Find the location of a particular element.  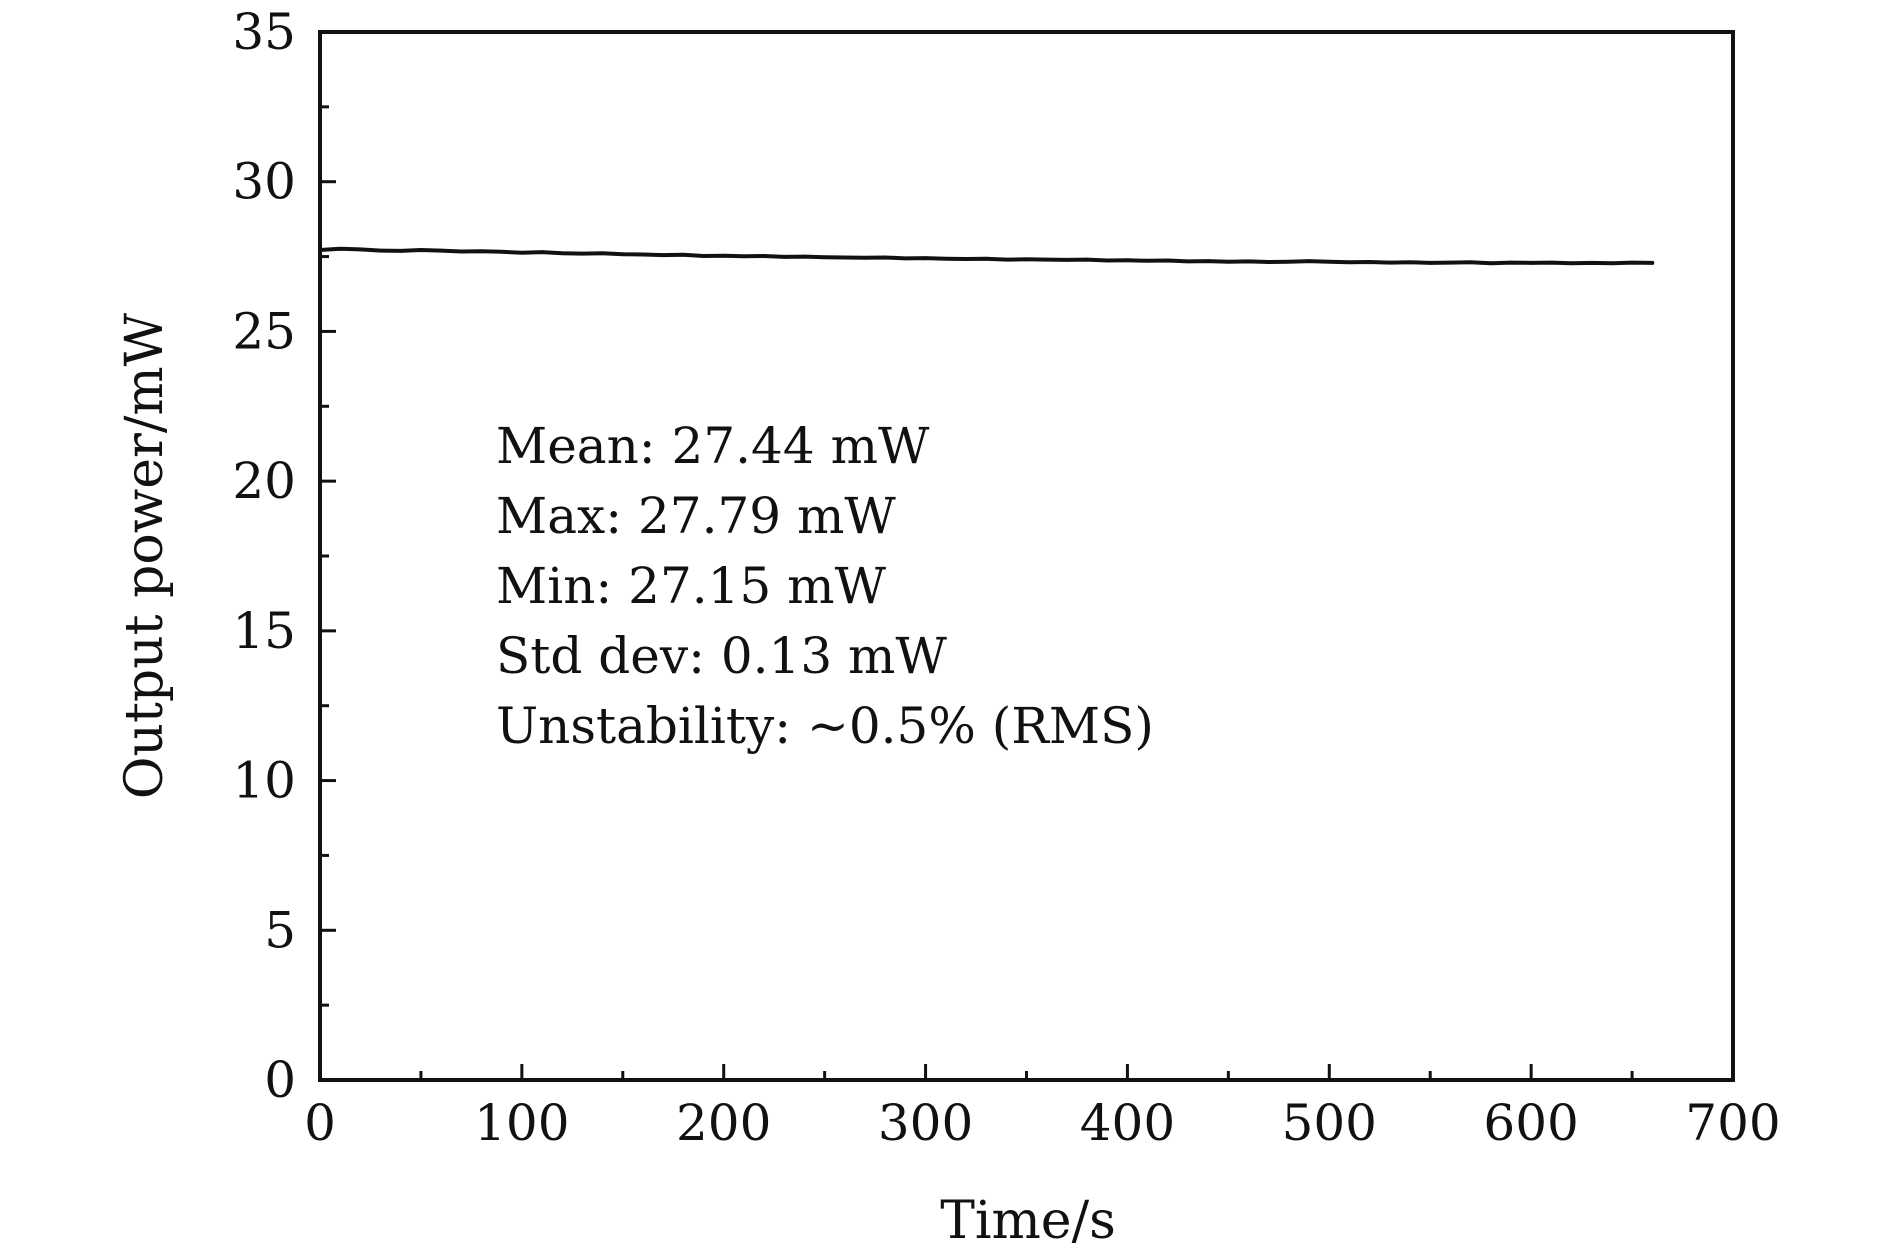

x-tick-label: 400 is located at coordinates (1127, 1123).